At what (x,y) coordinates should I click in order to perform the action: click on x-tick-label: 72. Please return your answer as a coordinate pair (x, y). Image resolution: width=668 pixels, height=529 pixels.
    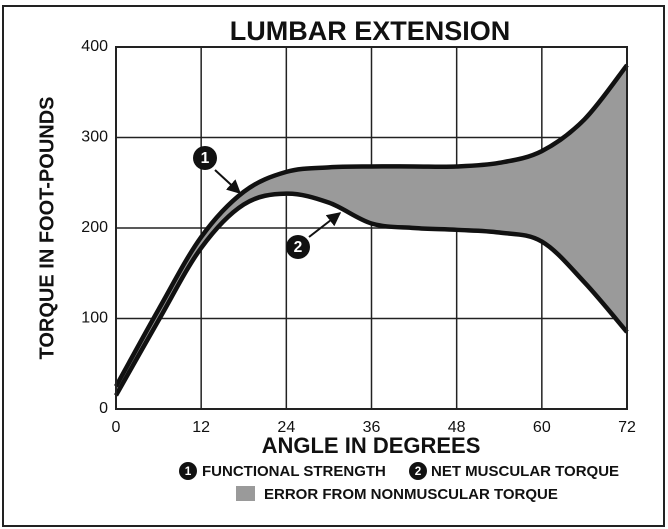
    Looking at the image, I should click on (627, 427).